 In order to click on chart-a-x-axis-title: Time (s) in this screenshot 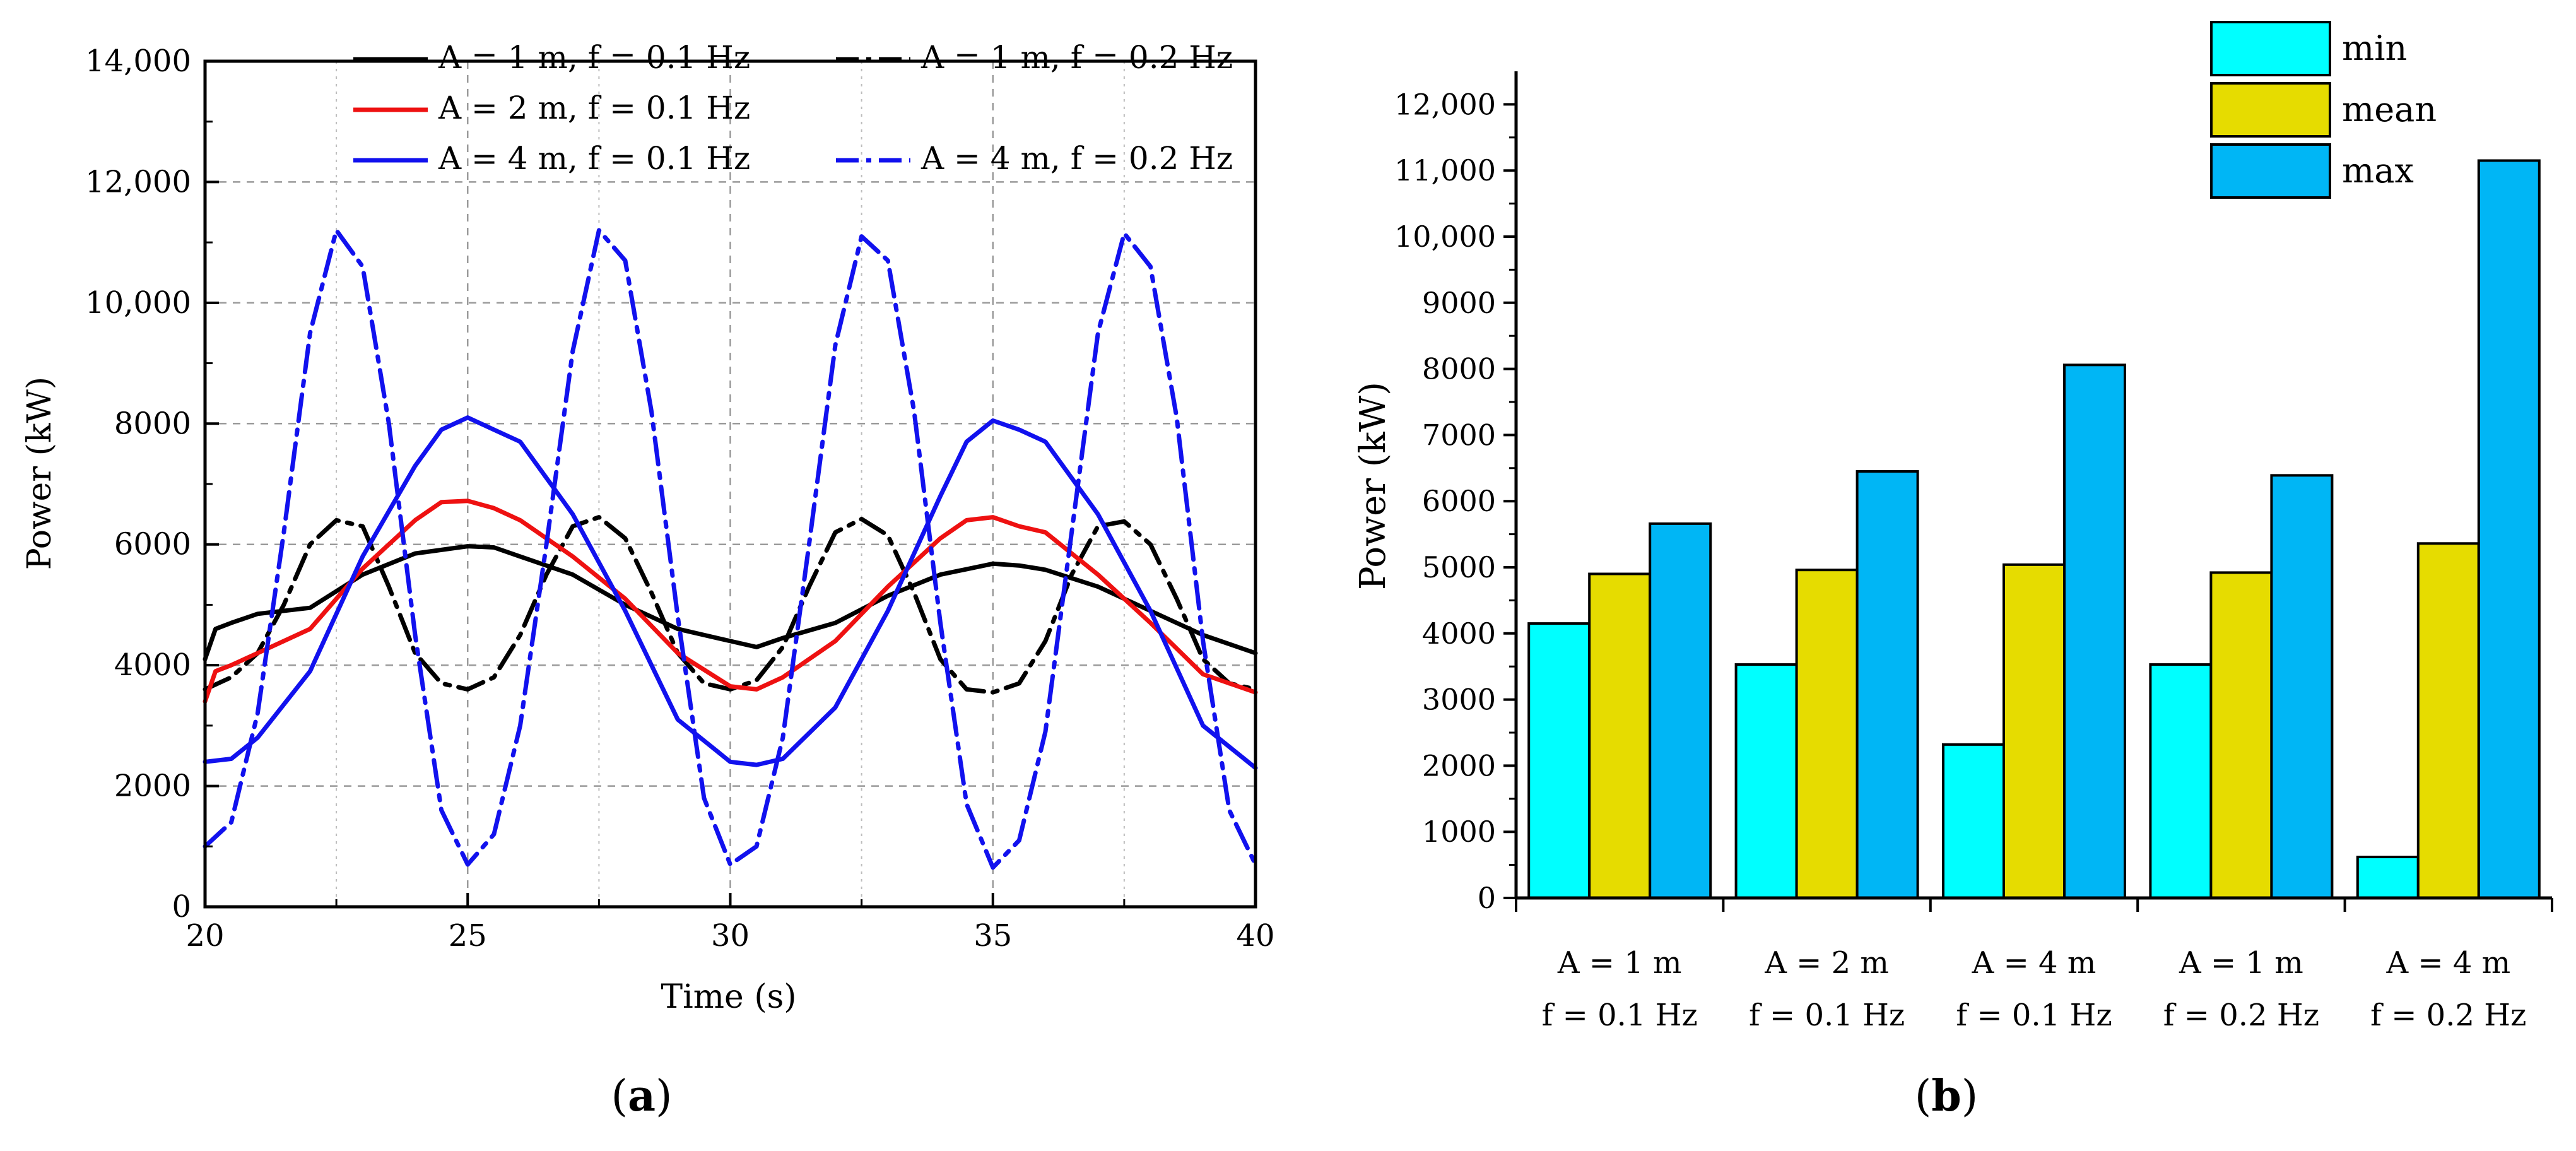, I will do `click(728, 997)`.